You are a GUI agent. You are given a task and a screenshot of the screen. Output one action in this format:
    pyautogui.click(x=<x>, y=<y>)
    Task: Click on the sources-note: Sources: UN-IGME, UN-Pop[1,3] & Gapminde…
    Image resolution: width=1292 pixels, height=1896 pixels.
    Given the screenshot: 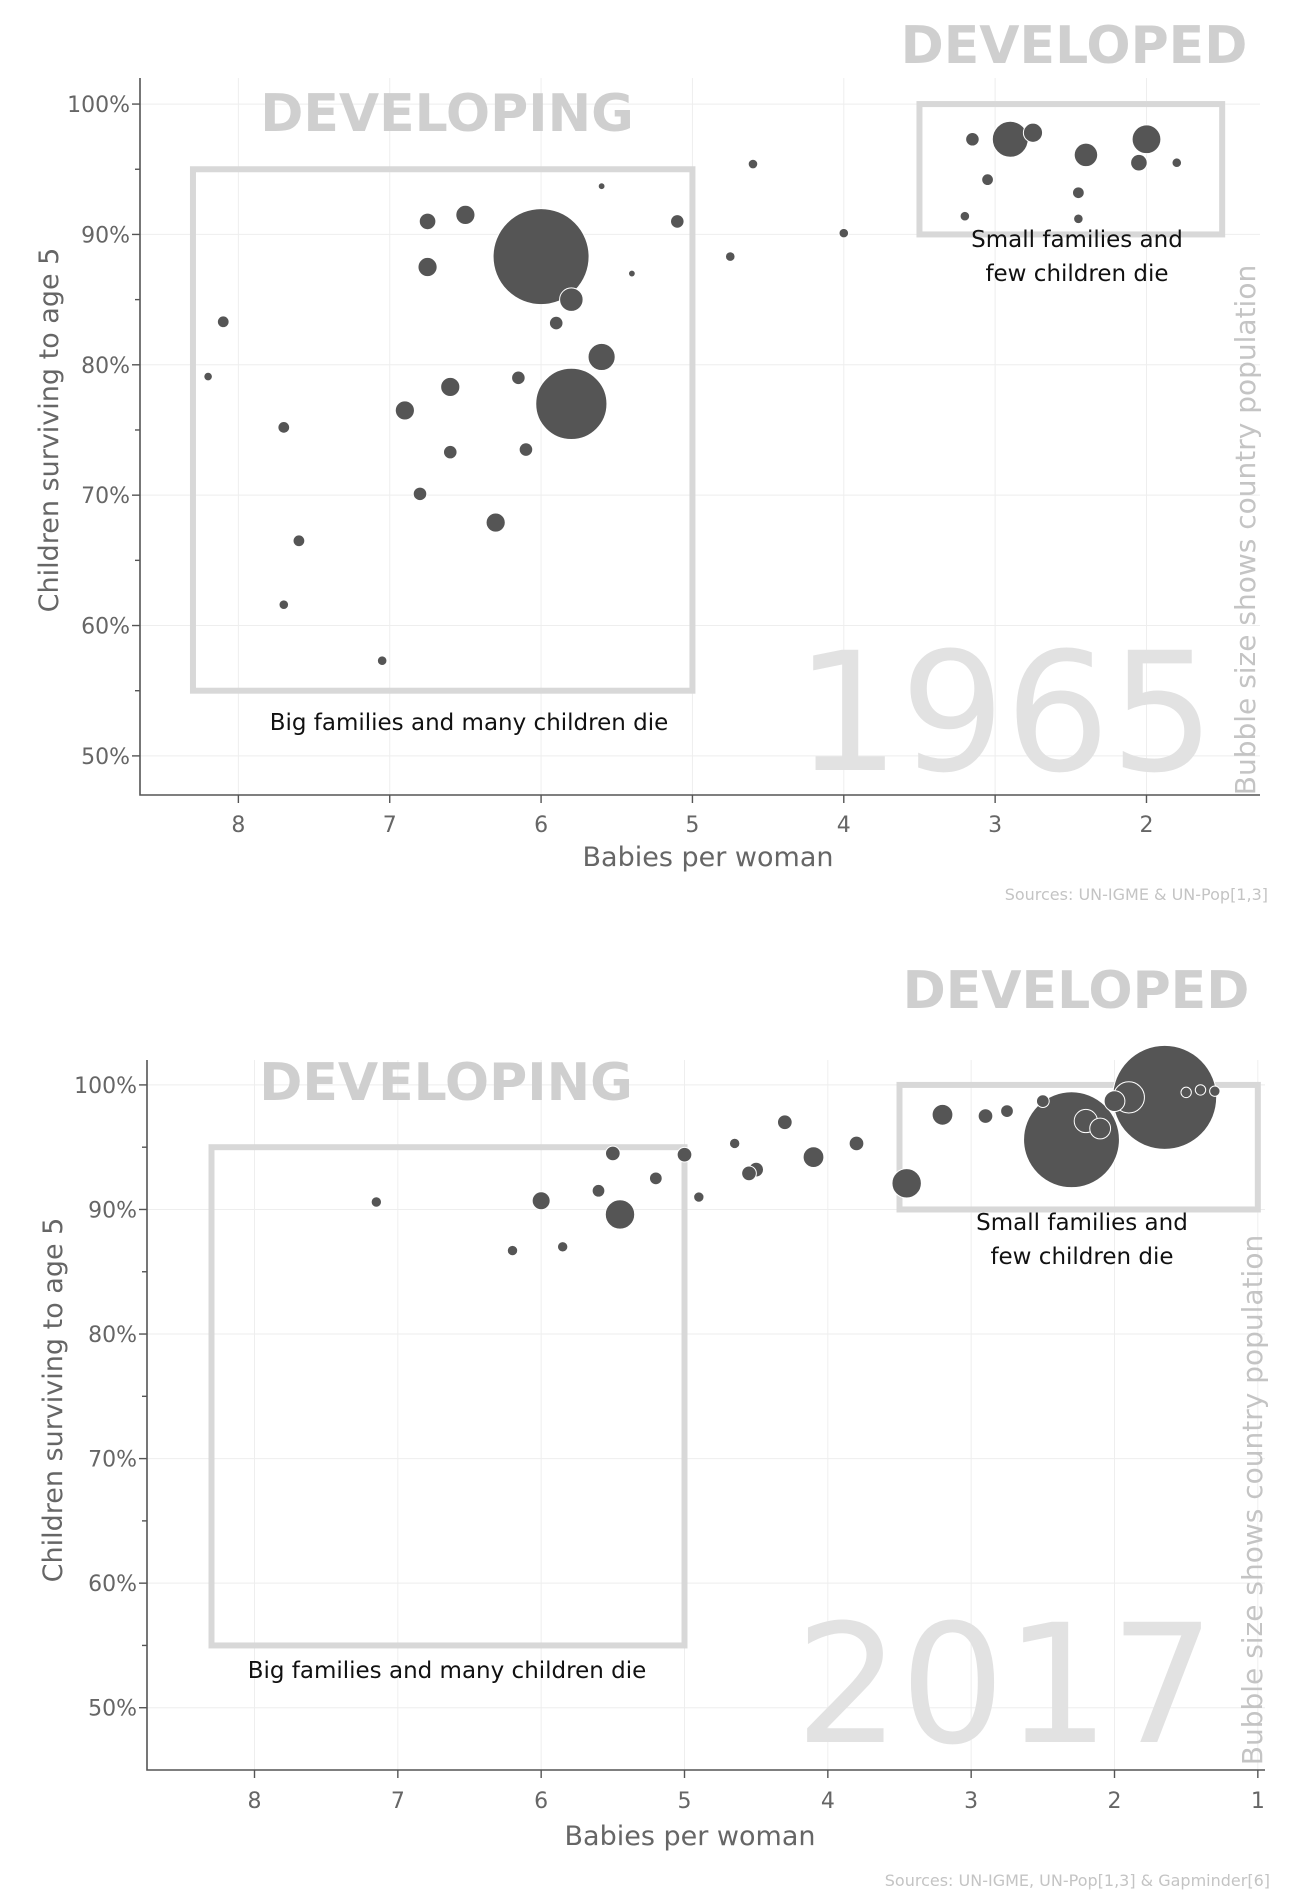 What is the action you would take?
    pyautogui.click(x=1077, y=1880)
    